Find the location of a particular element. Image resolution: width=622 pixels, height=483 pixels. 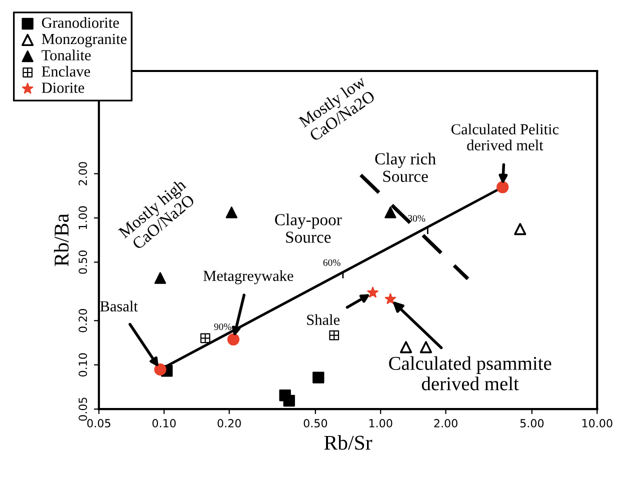

annotation: Clay rich Source is located at coordinates (405, 167).